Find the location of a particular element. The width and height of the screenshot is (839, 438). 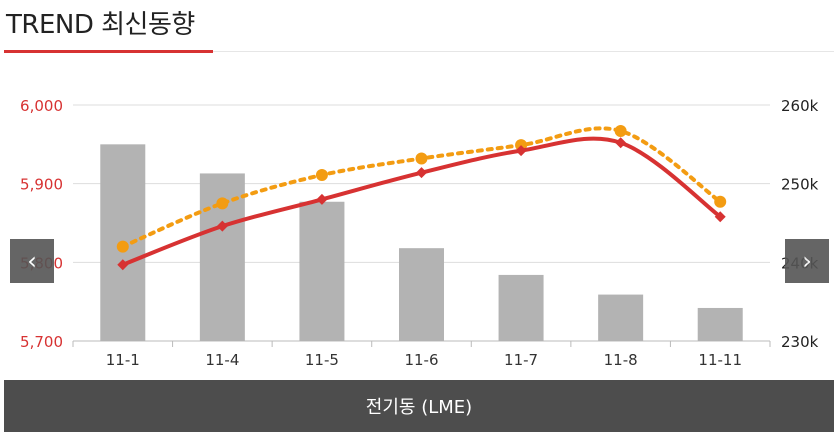

y-right-tick-label: 250k is located at coordinates (800, 185).